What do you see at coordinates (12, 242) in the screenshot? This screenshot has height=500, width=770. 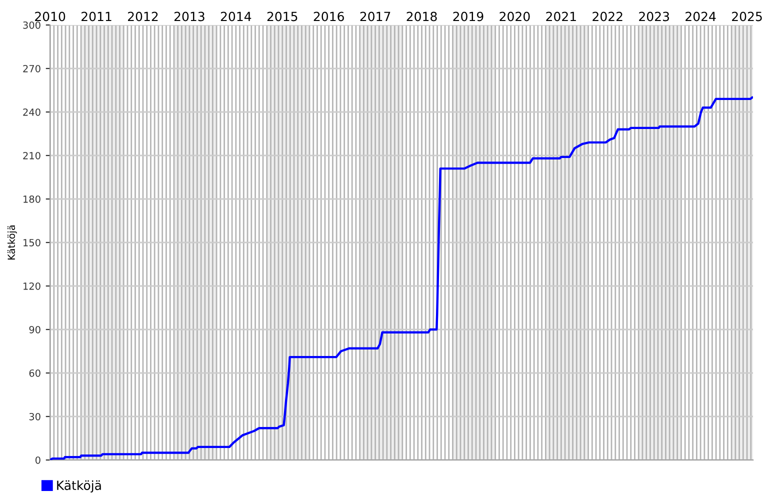 I see `y-axis-title: Kätköjä` at bounding box center [12, 242].